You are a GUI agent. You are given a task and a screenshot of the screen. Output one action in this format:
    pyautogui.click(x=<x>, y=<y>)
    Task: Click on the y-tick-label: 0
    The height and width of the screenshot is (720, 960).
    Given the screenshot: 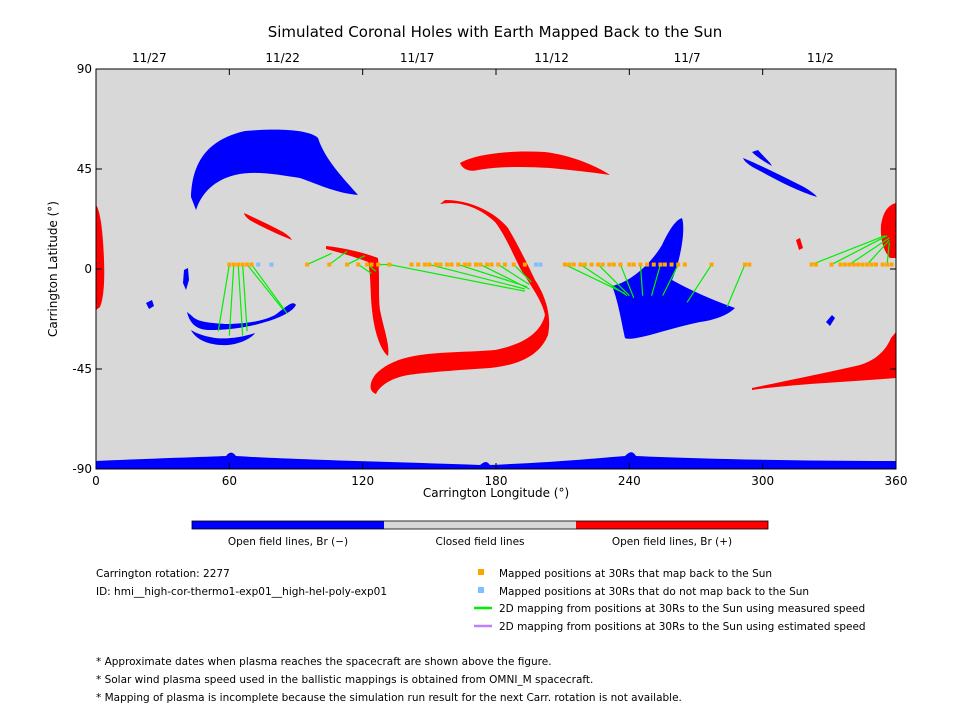 What is the action you would take?
    pyautogui.click(x=88, y=269)
    